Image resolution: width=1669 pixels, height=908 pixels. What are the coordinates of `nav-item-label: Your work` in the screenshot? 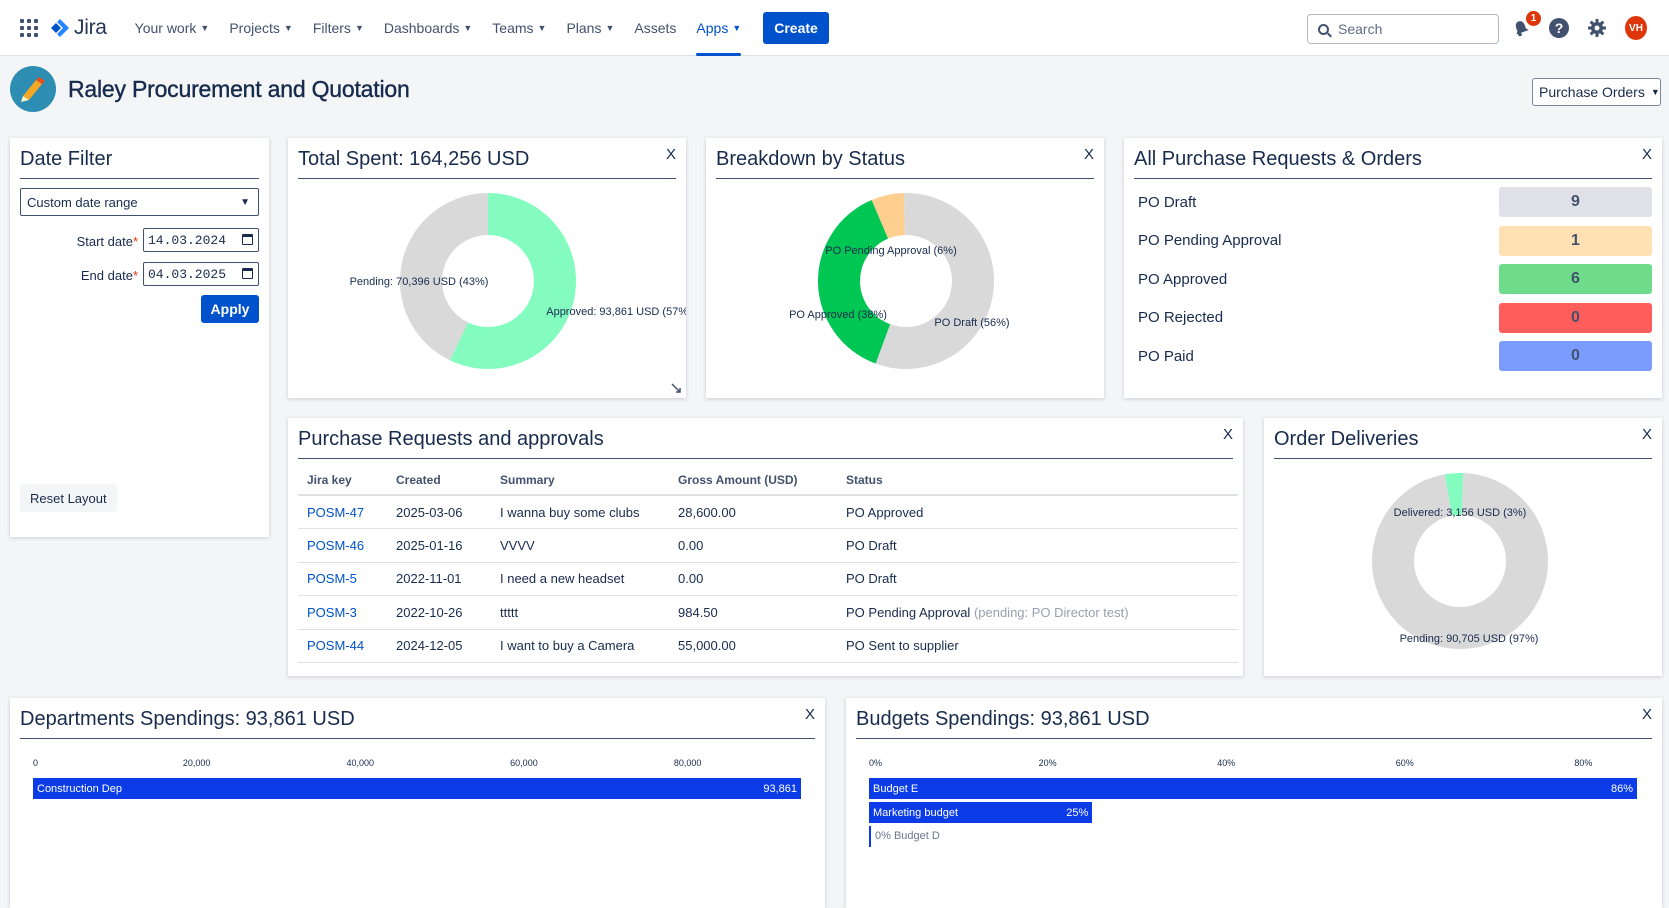 It's located at (165, 27).